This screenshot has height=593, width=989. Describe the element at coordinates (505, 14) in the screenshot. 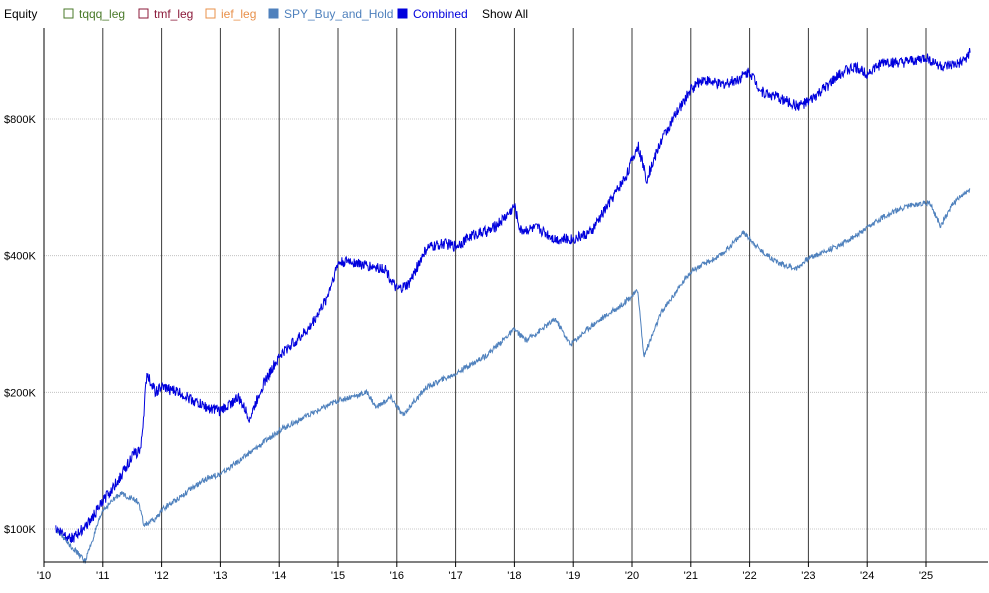

I see `show-all-button: Show All` at that location.